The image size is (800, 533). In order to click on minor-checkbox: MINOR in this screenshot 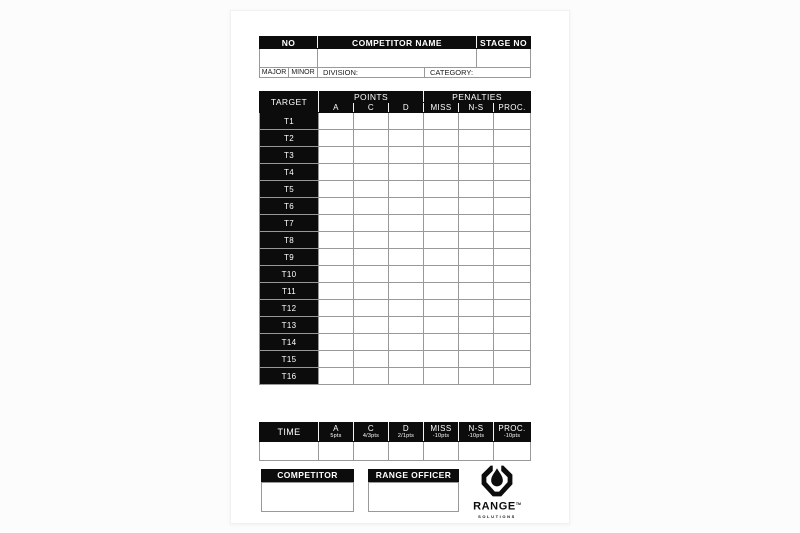, I will do `click(303, 72)`.